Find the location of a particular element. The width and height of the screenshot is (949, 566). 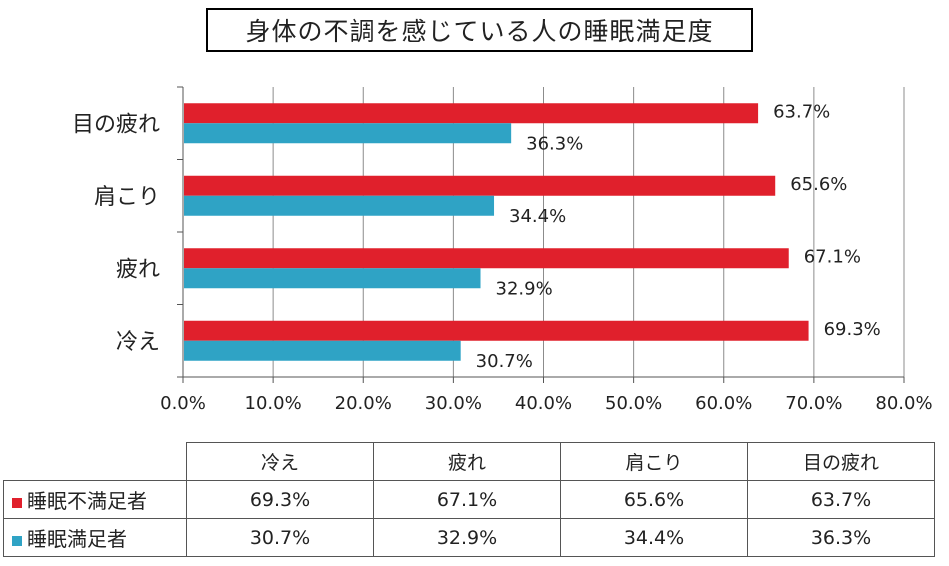

row-label-unsatisfied: 睡眠不満足者 is located at coordinates (95, 499).